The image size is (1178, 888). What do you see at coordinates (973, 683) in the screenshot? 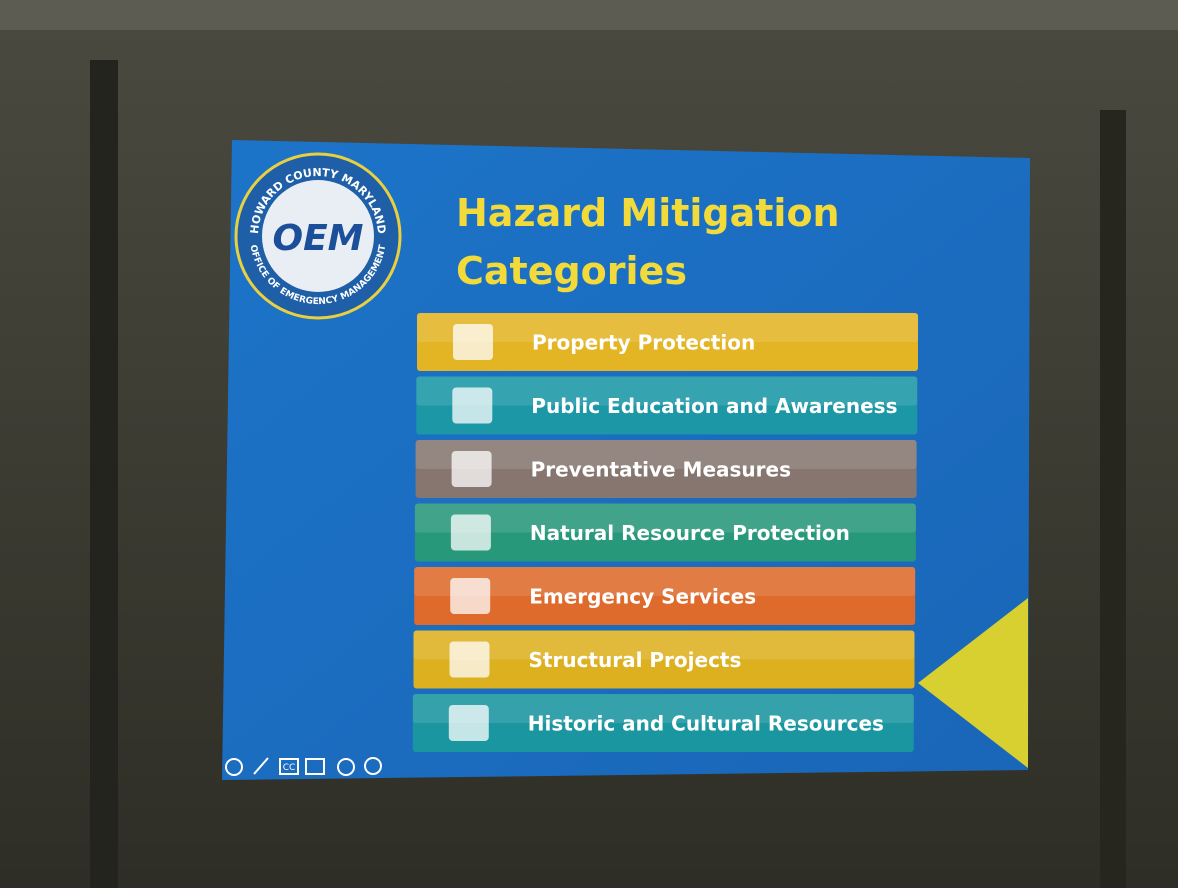
I see `decor-triangle` at bounding box center [973, 683].